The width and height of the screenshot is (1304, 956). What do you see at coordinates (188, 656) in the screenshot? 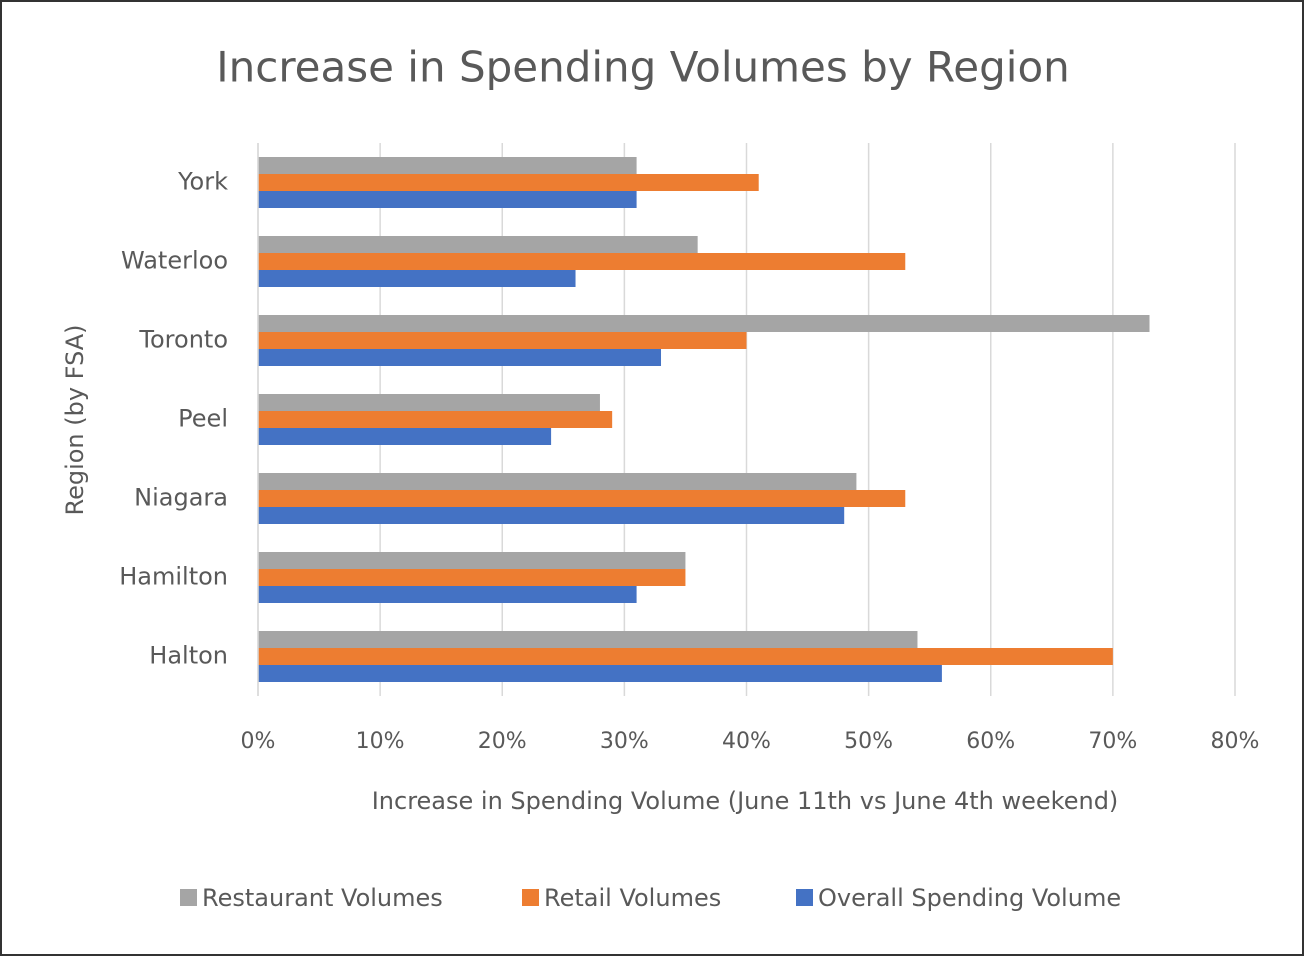
I see `y-tick-label: Halton` at bounding box center [188, 656].